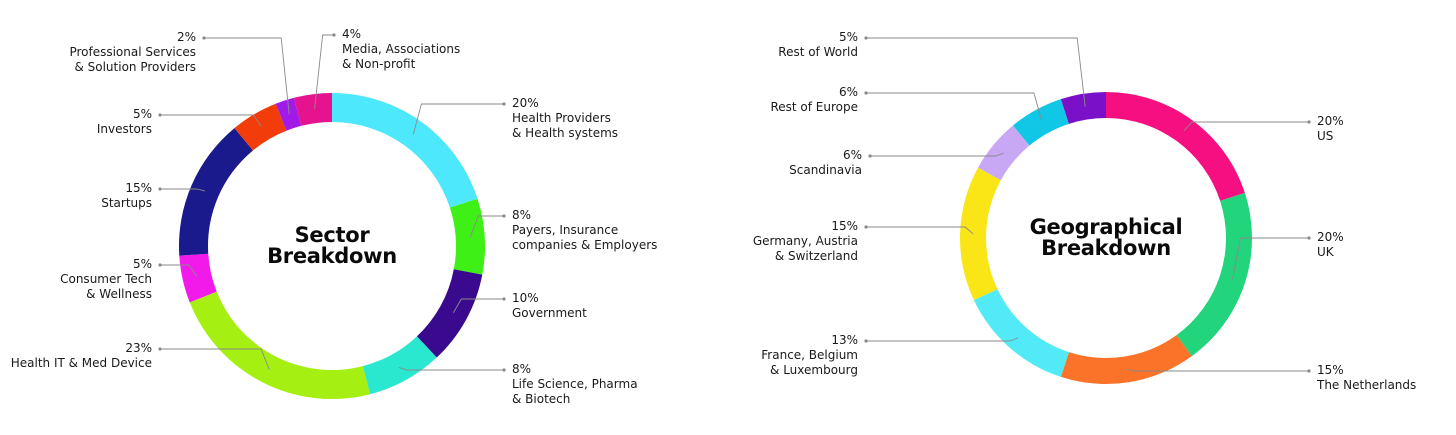 This screenshot has width=1456, height=435. Describe the element at coordinates (1330, 128) in the screenshot. I see `slice-label-2-1: 20% US` at that location.